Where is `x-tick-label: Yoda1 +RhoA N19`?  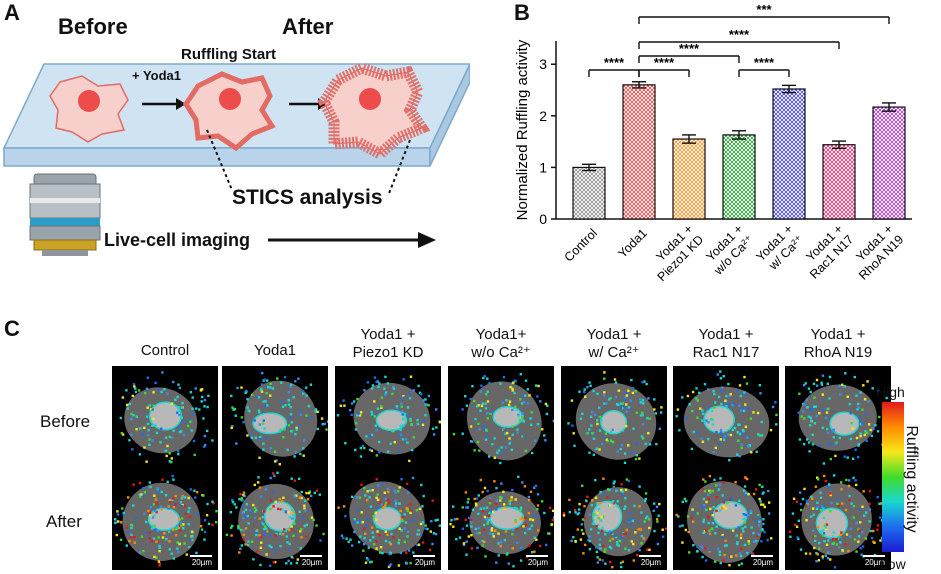 x-tick-label: Yoda1 +RhoA N19 is located at coordinates (876, 252).